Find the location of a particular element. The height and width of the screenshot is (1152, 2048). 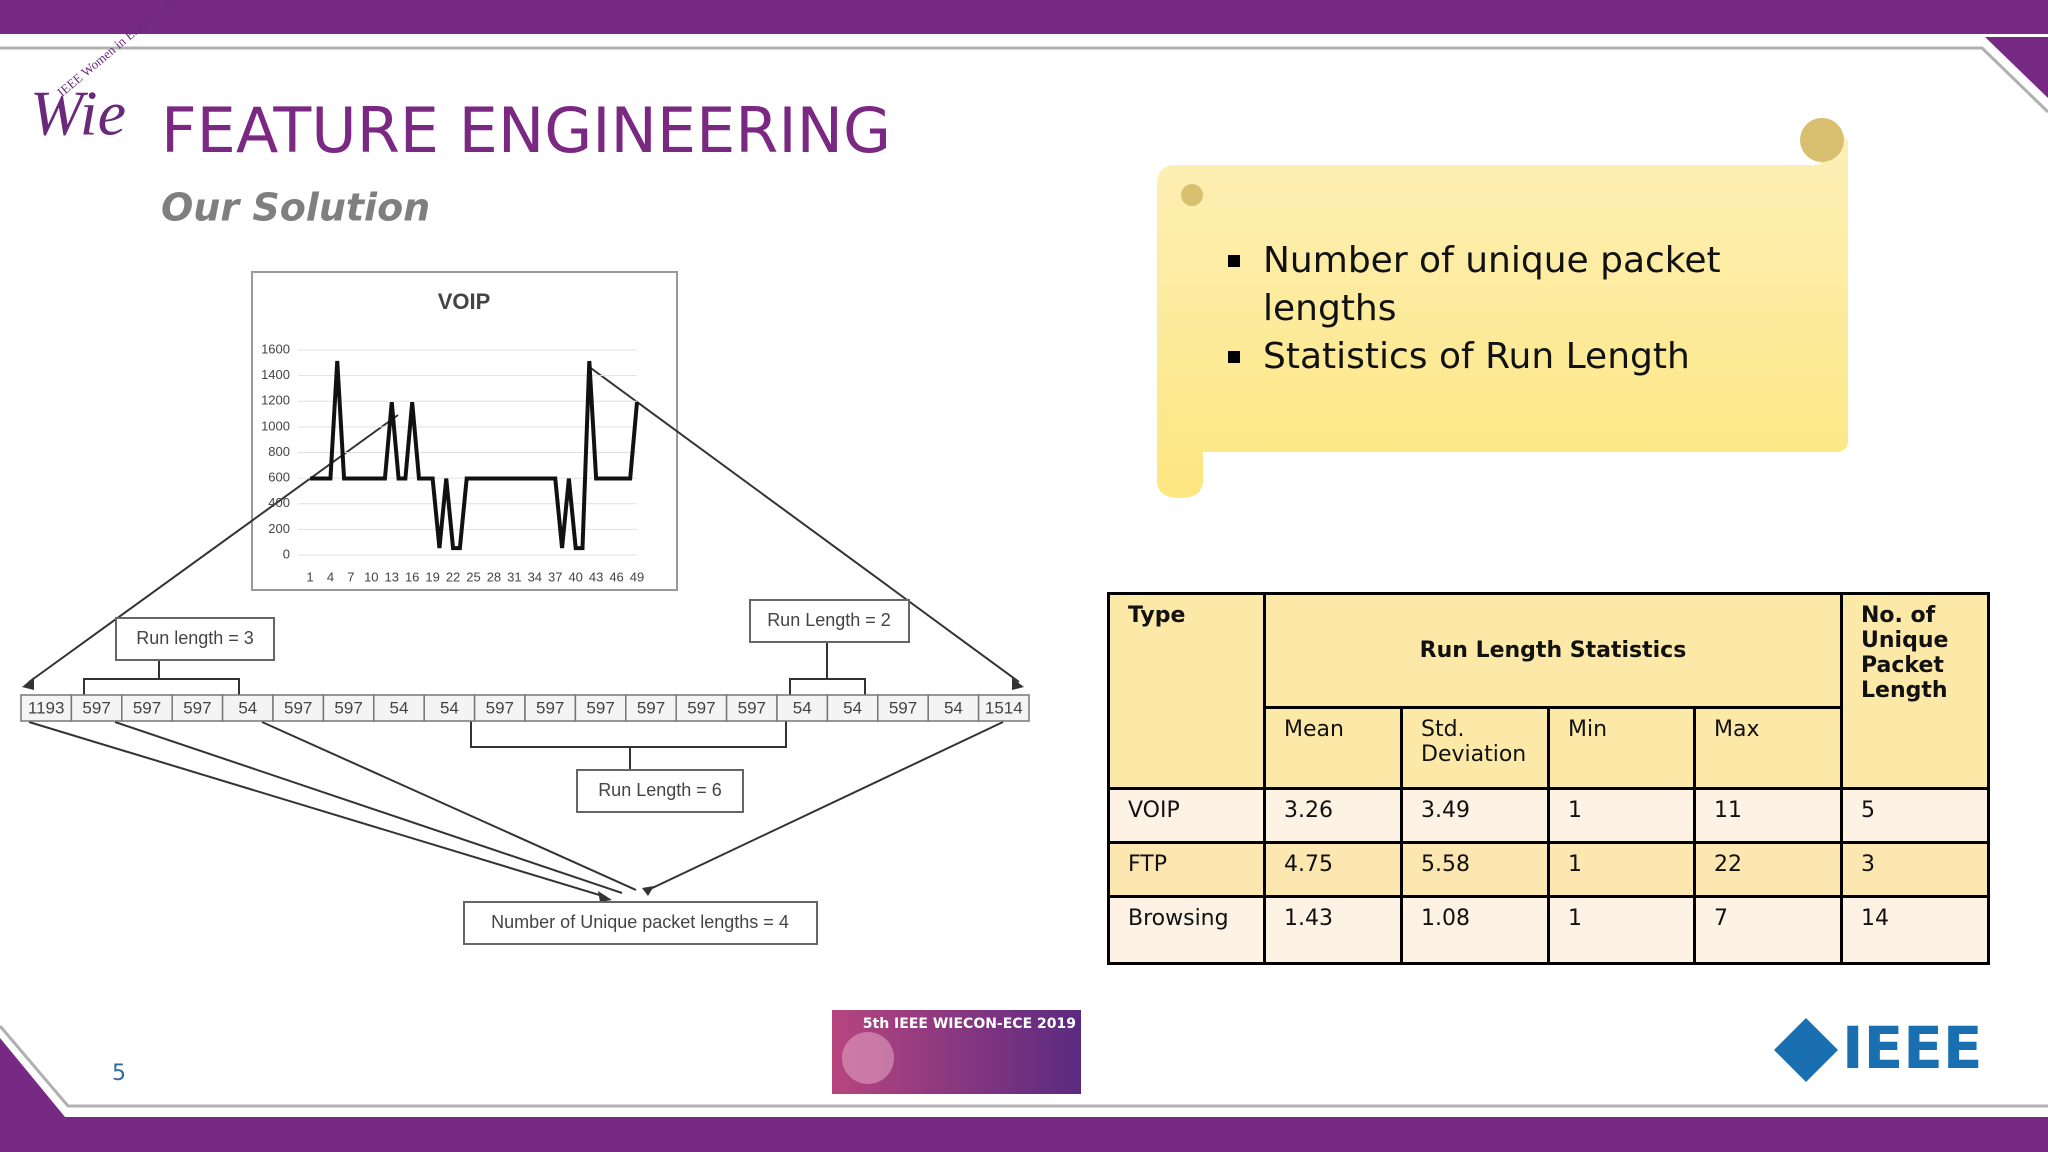

x-tick-label: 28 is located at coordinates (494, 576).